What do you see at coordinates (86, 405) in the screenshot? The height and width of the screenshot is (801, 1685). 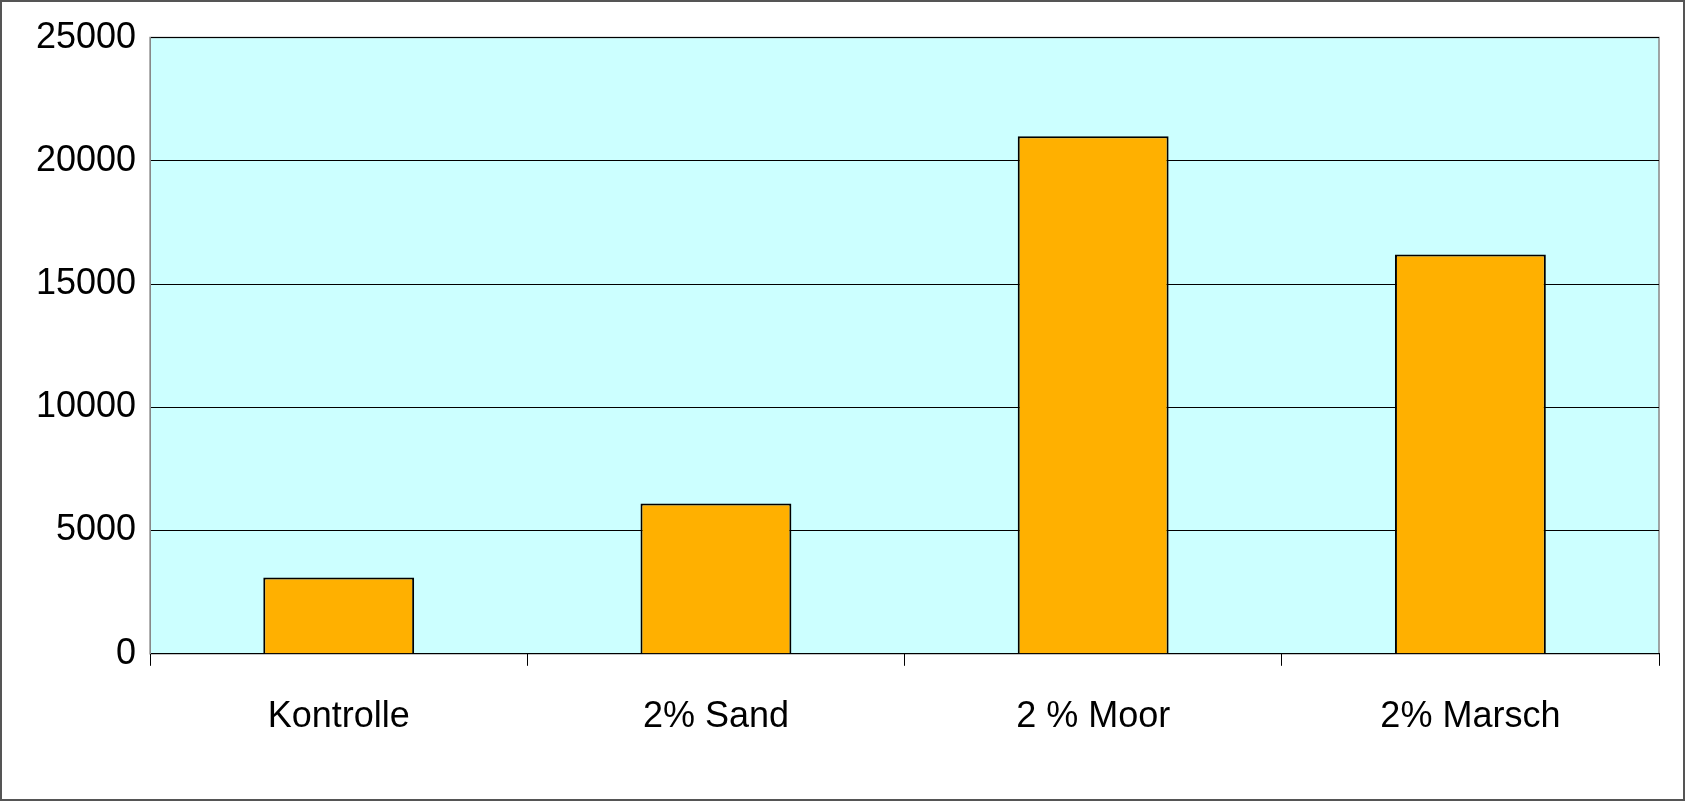 I see `y-tick-label: 10000` at bounding box center [86, 405].